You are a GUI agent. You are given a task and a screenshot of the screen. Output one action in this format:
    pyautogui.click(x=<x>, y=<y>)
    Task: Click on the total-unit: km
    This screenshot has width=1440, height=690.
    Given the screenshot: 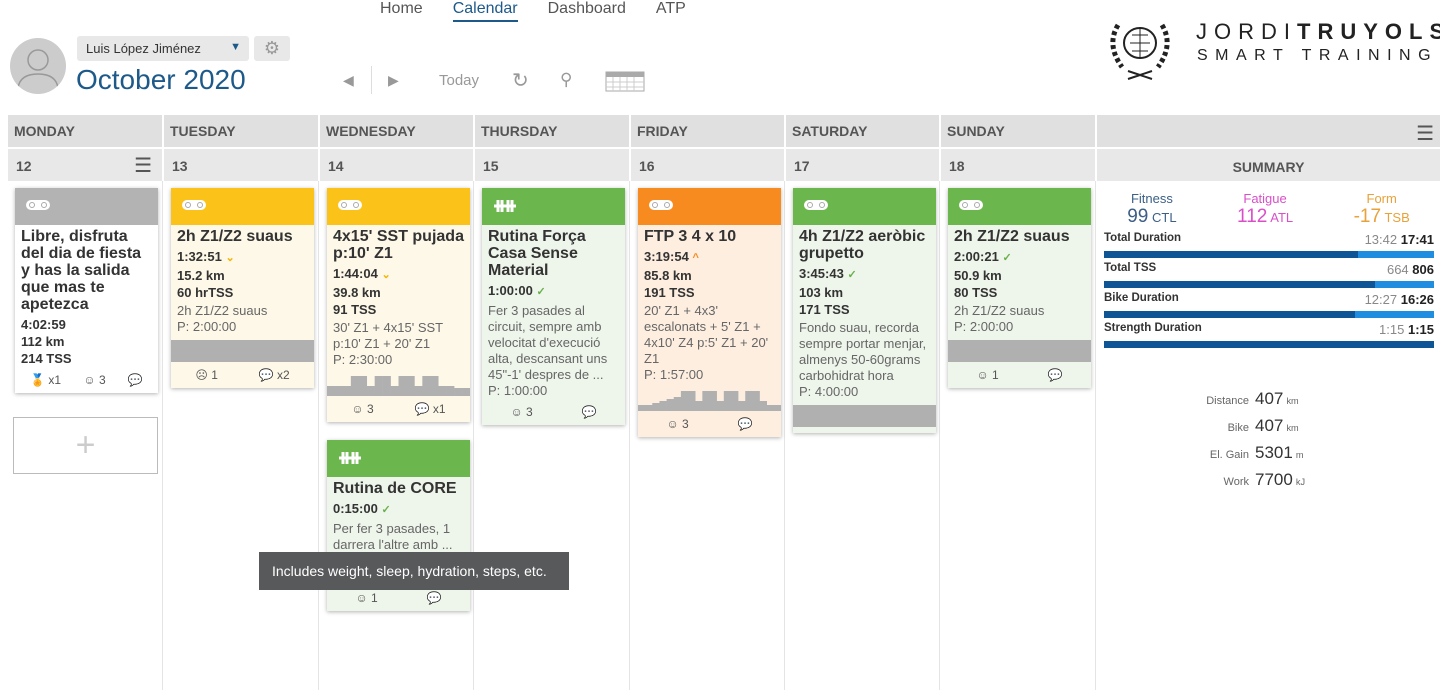 What is the action you would take?
    pyautogui.click(x=1292, y=401)
    